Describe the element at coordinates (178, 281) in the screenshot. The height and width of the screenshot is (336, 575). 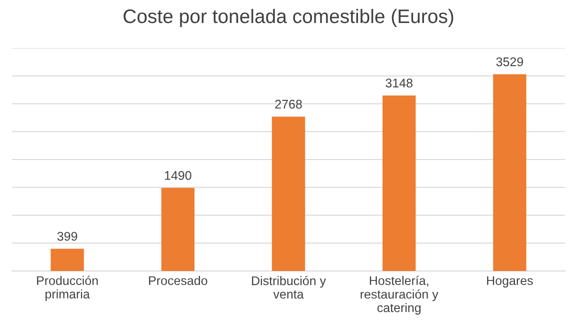
I see `x-tick-label: Procesado` at that location.